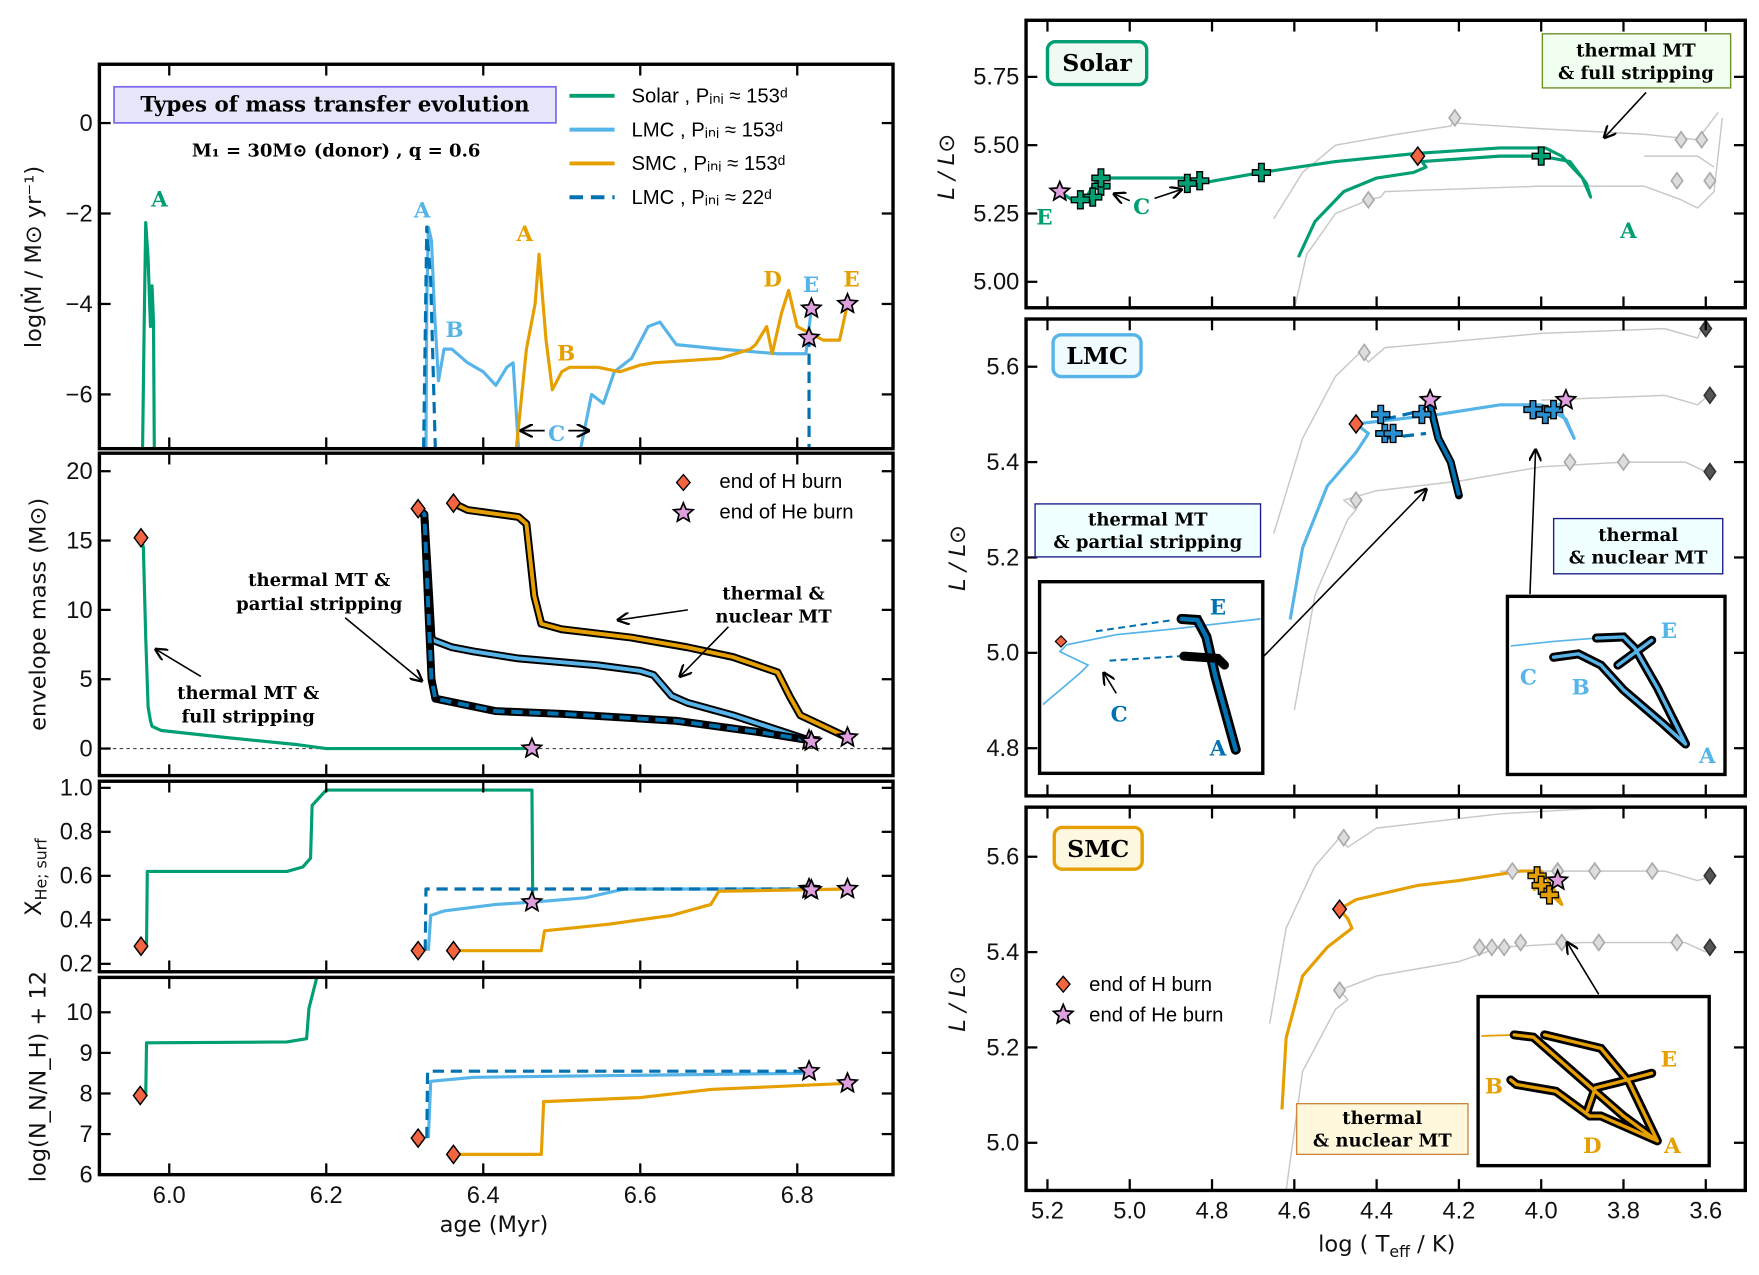  I want to click on y-tick-label: −4, so click(79, 305).